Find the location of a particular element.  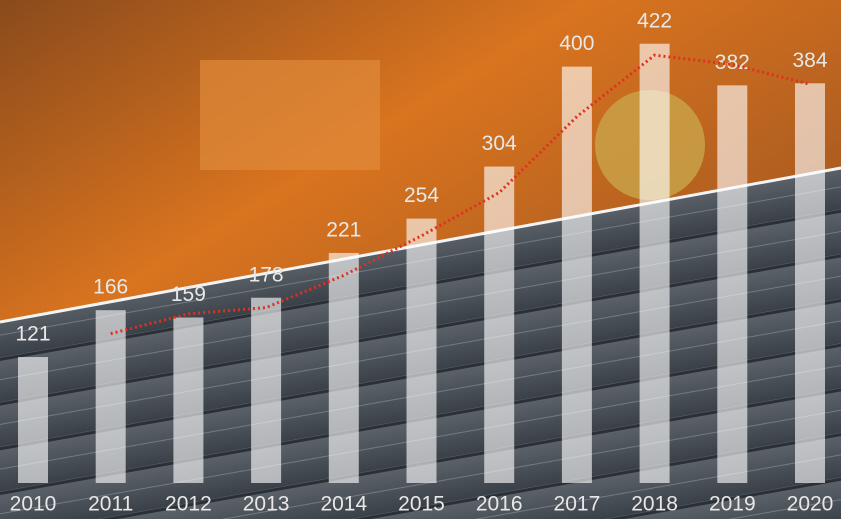

x-tick-label: 2010 is located at coordinates (33, 504).